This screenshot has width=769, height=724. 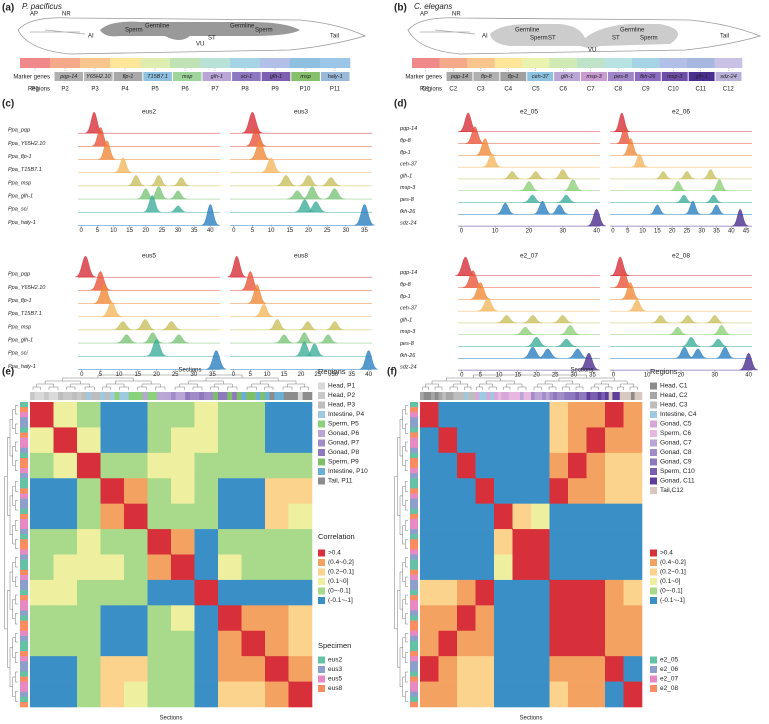 I want to click on text: NR, so click(x=66, y=15).